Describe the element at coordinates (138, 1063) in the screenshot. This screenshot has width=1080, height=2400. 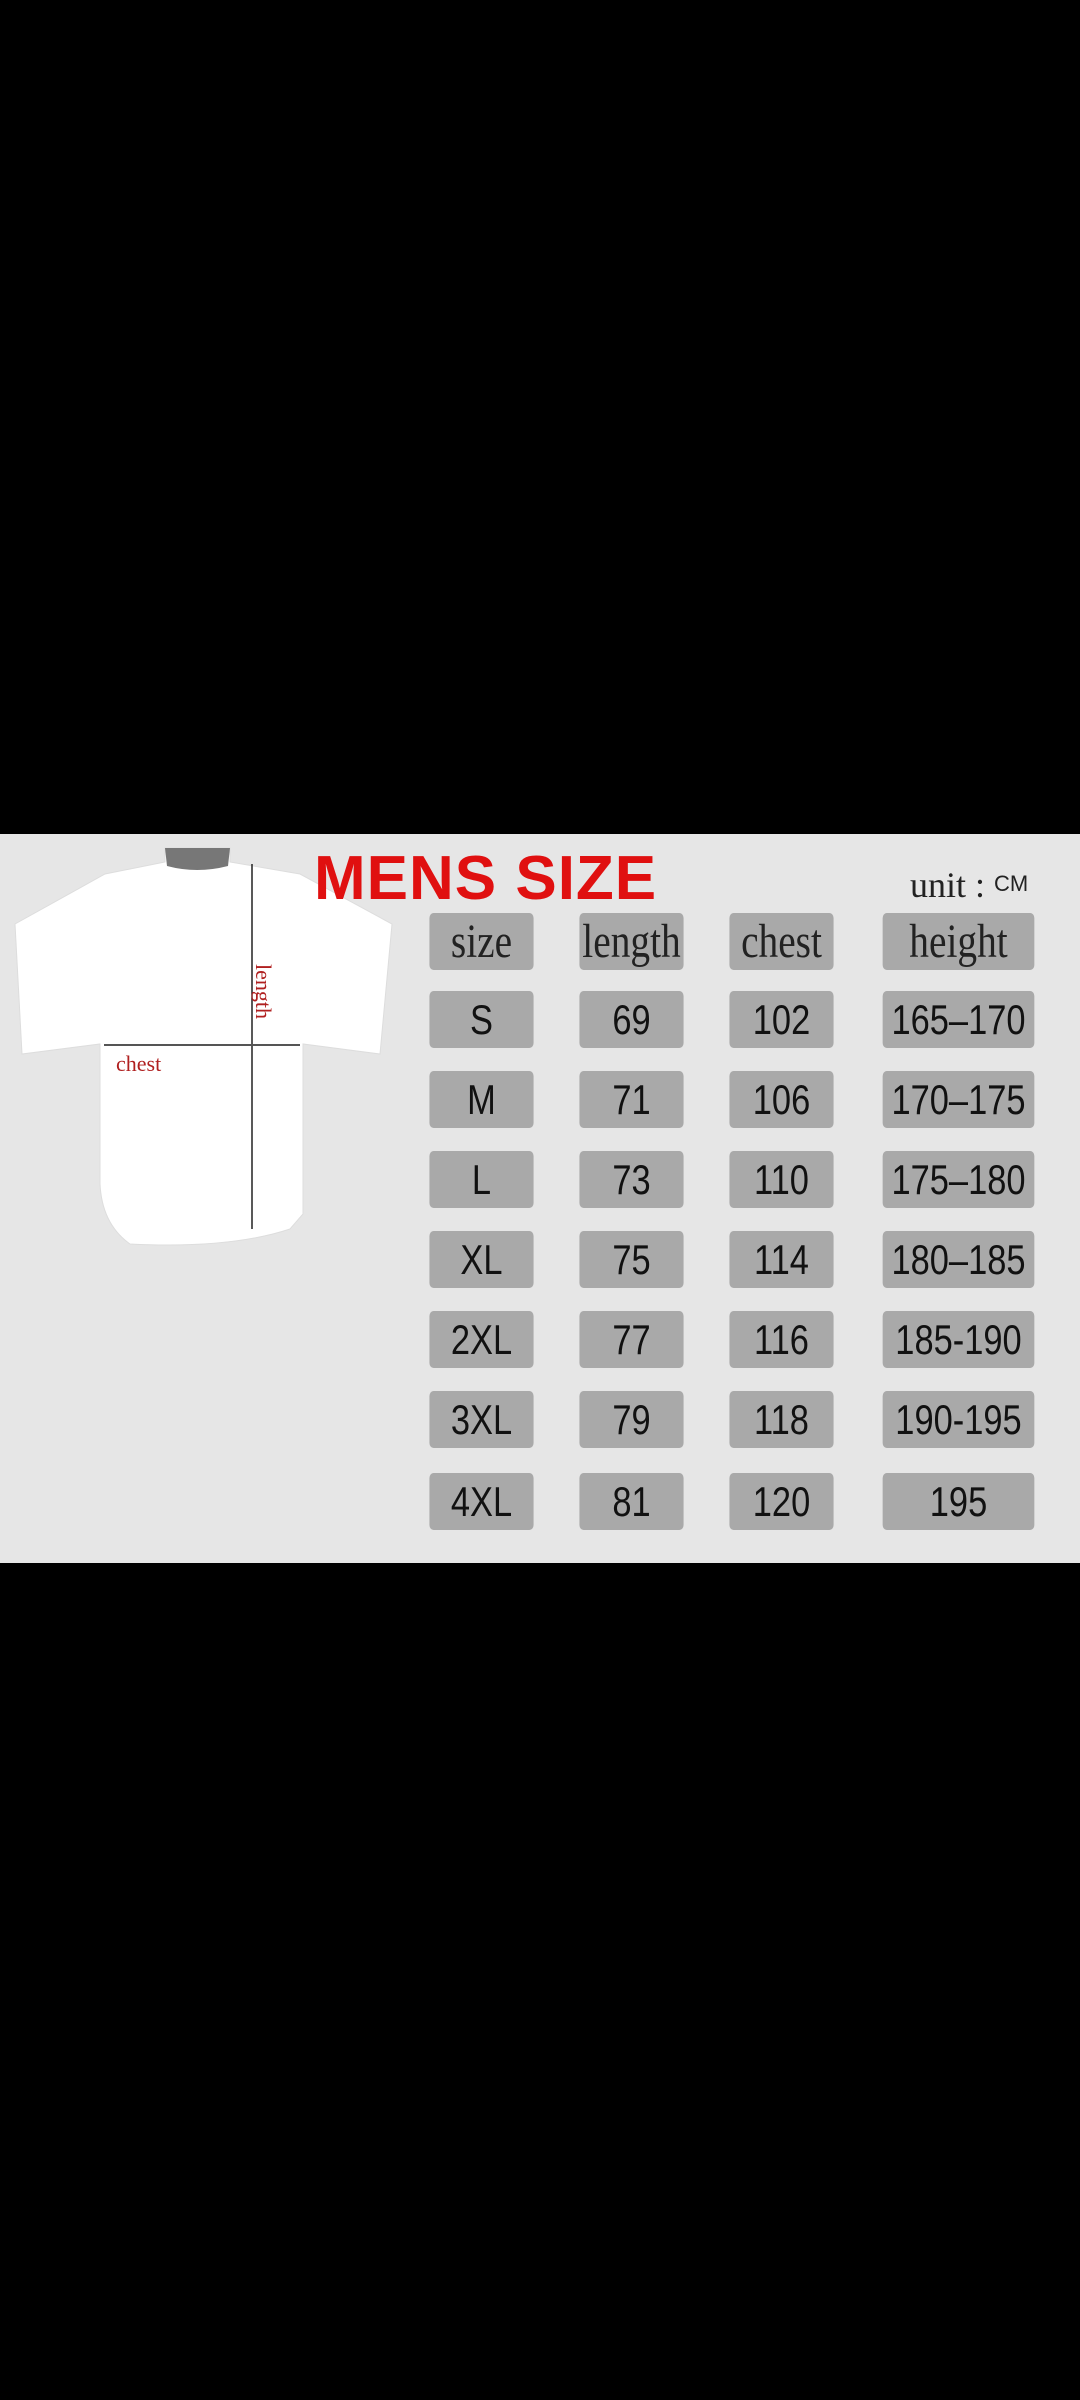
I see `chest-label: chest` at that location.